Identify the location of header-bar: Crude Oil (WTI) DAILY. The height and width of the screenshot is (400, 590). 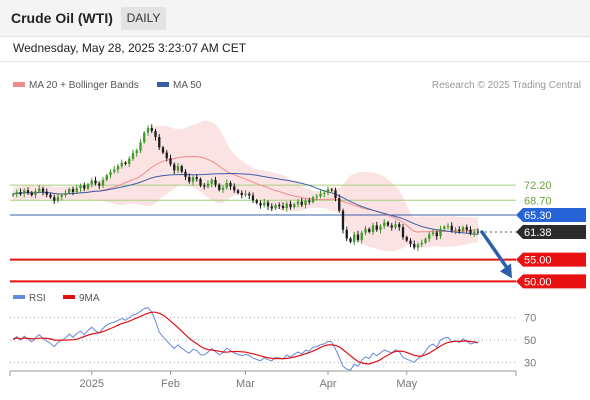
(295, 18).